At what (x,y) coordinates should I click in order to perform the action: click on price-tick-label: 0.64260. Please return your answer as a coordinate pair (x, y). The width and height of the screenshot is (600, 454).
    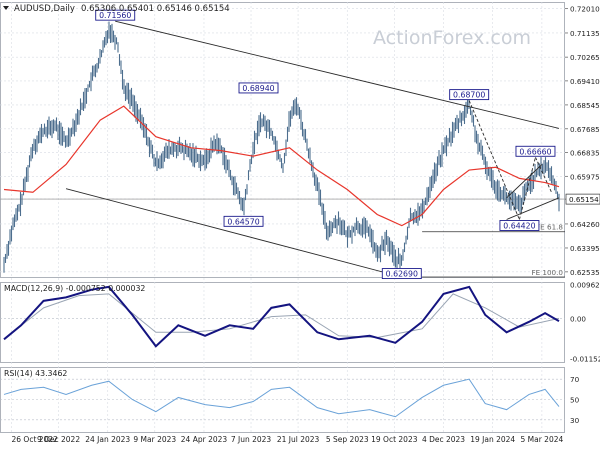
    Looking at the image, I should click on (585, 224).